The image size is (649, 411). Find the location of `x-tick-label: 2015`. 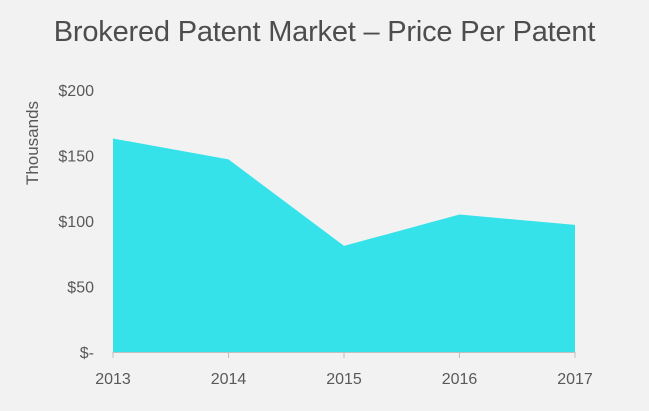

x-tick-label: 2015 is located at coordinates (344, 379).